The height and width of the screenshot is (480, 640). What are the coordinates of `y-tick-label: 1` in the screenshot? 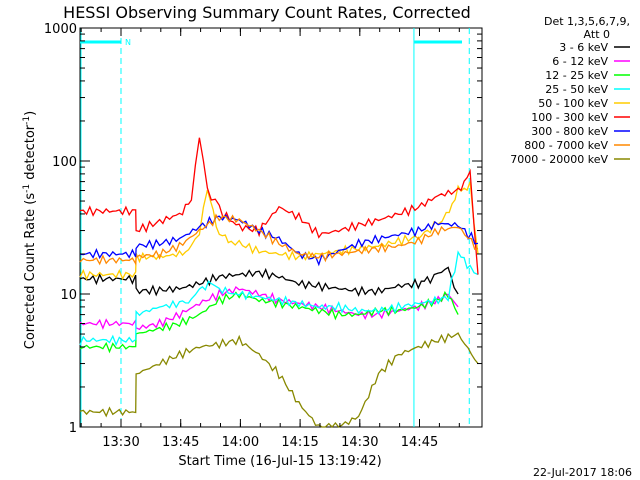 It's located at (73, 428).